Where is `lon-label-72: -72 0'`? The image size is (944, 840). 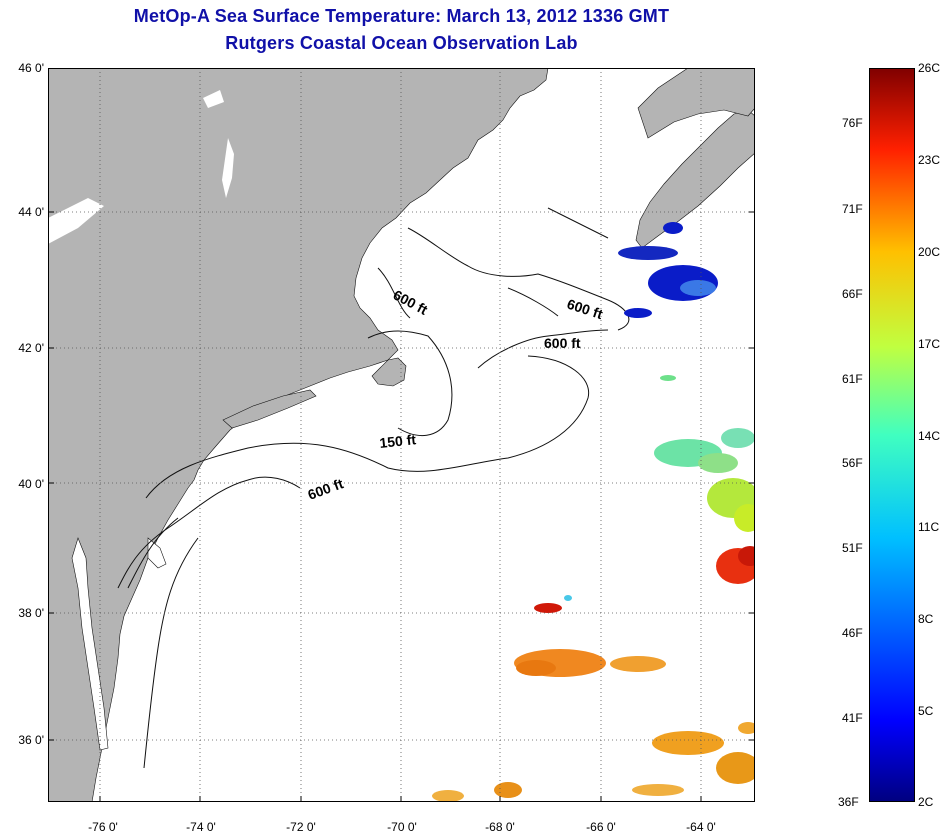 lon-label-72: -72 0' is located at coordinates (301, 827).